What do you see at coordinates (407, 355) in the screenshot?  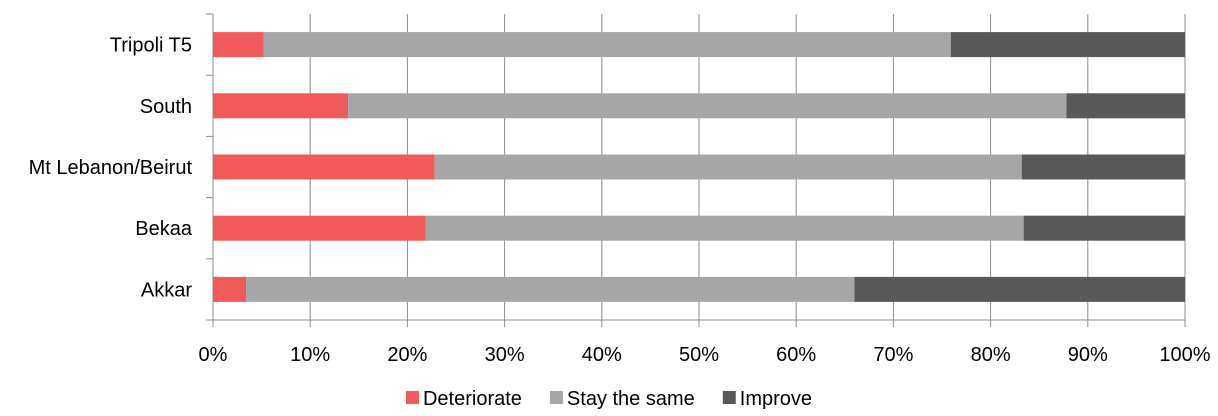 I see `tick-label: 20%` at bounding box center [407, 355].